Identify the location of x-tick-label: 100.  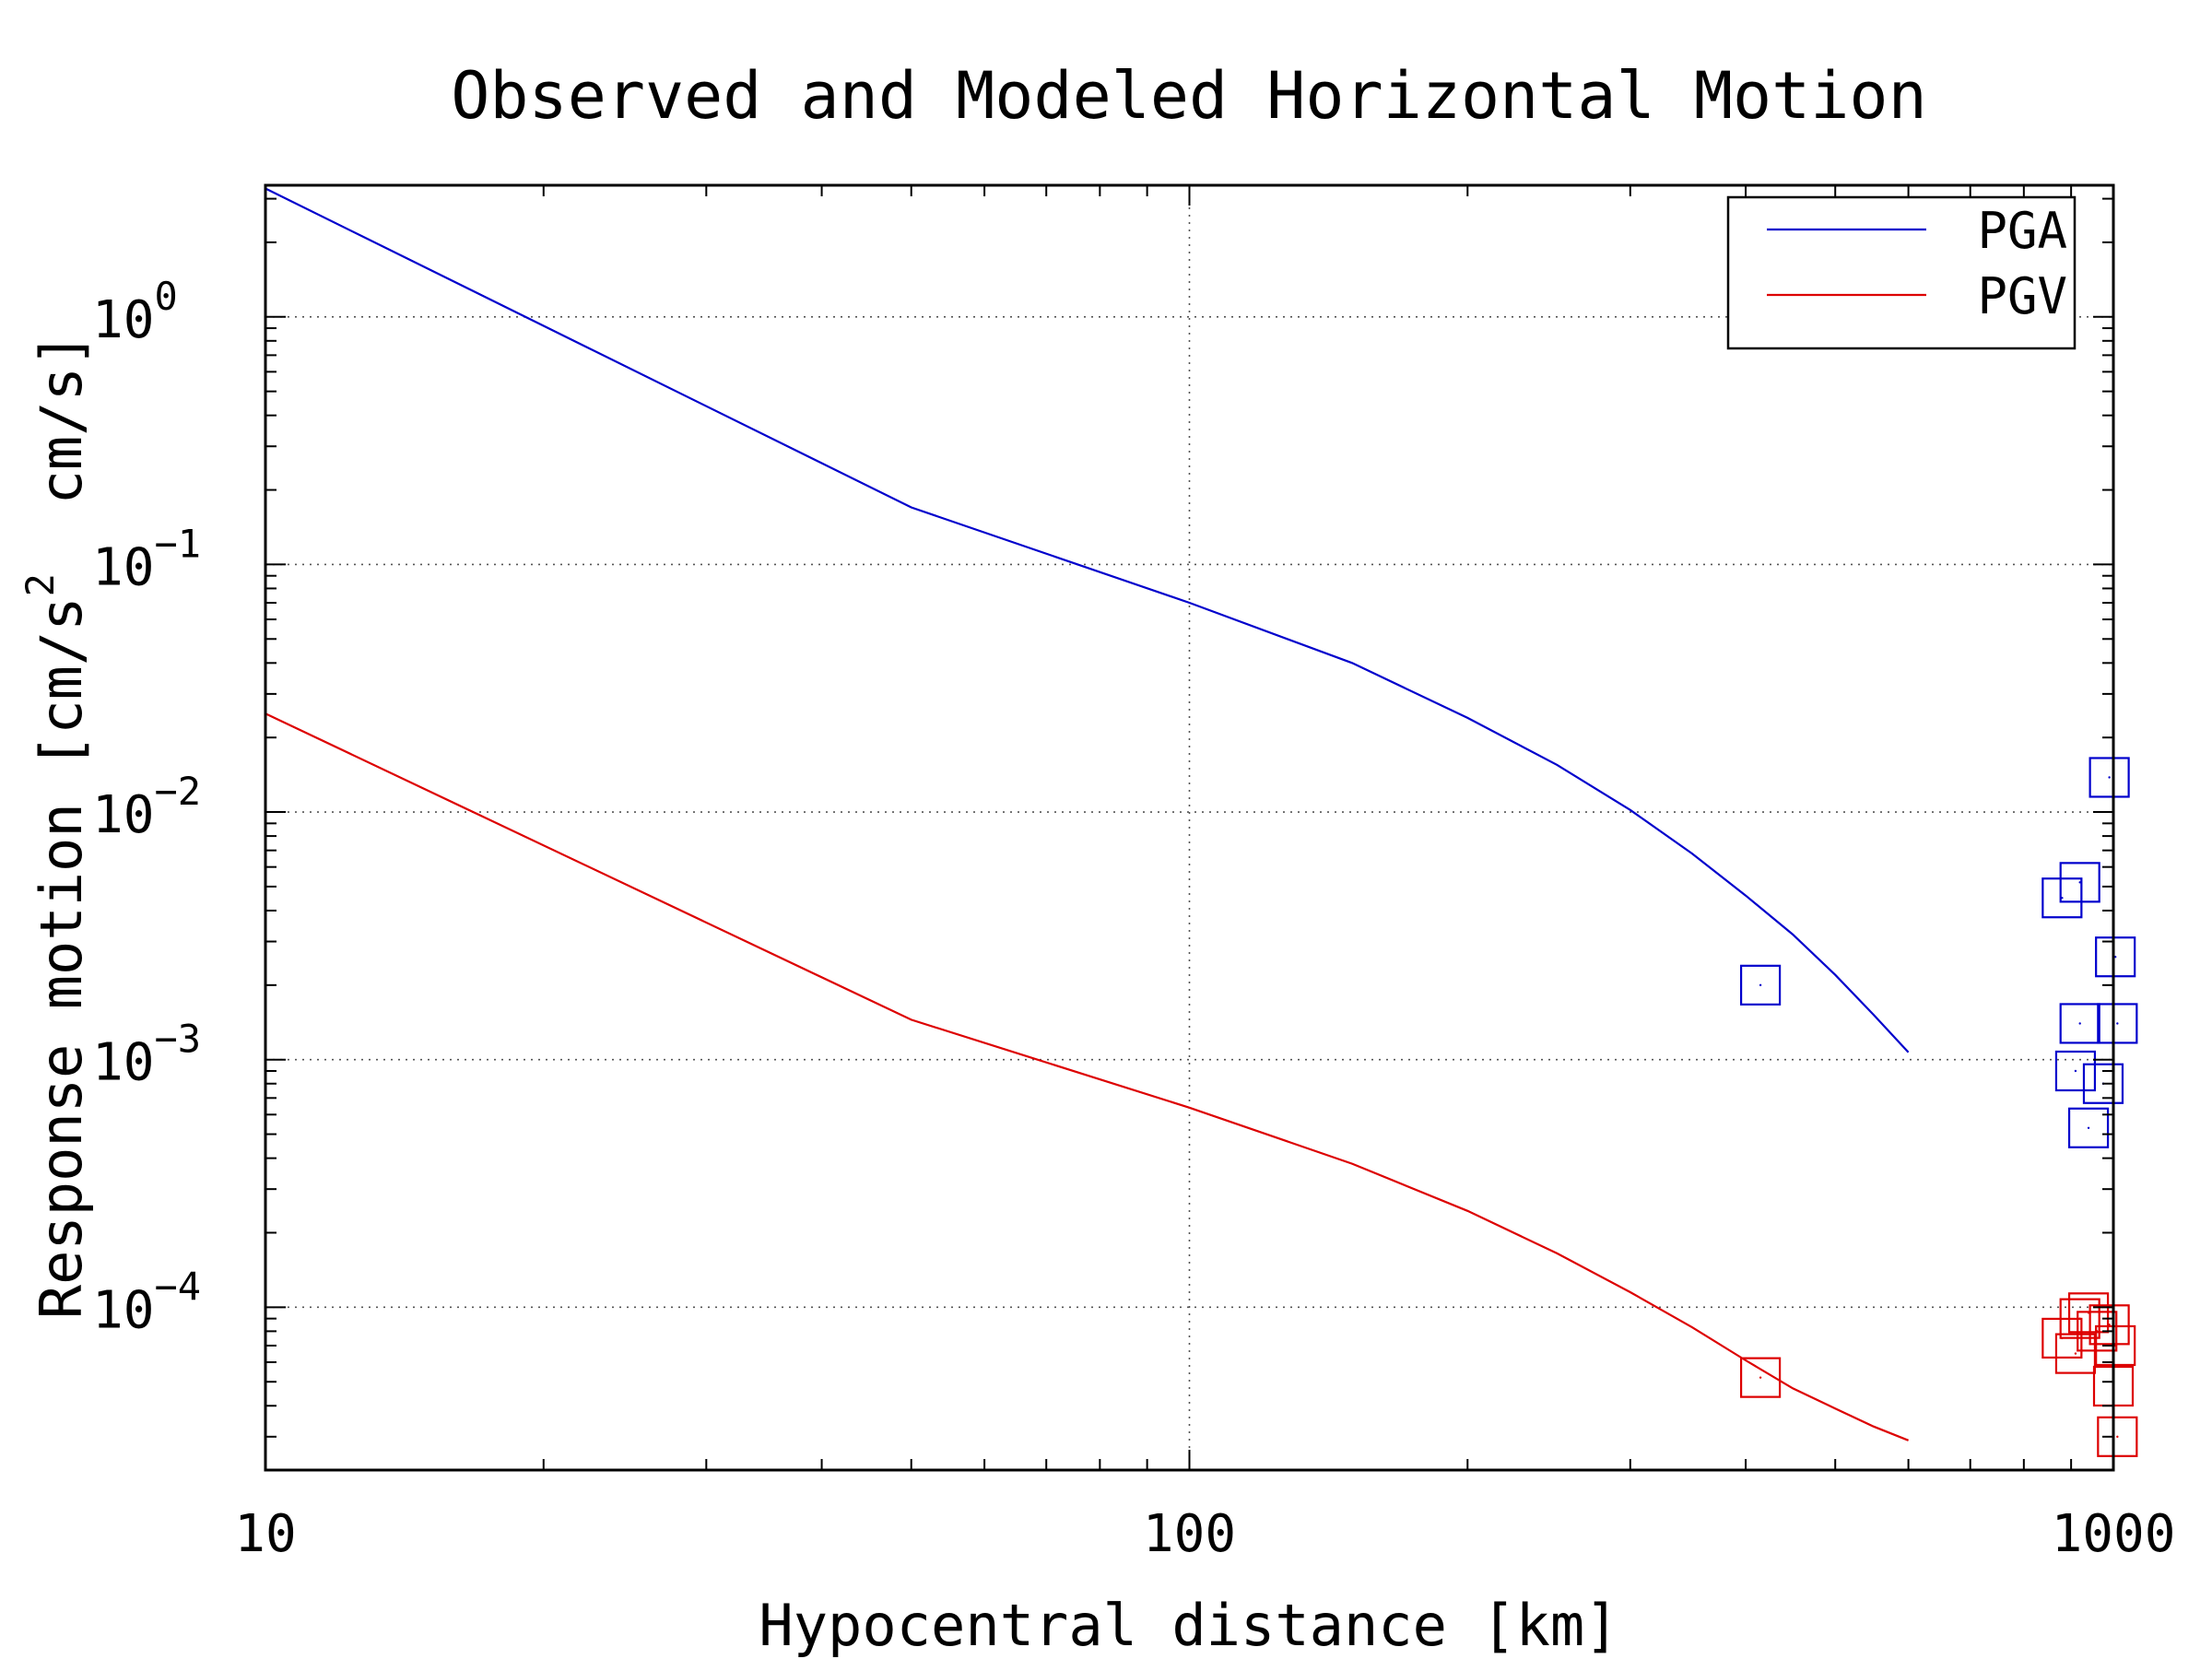
(1189, 1534).